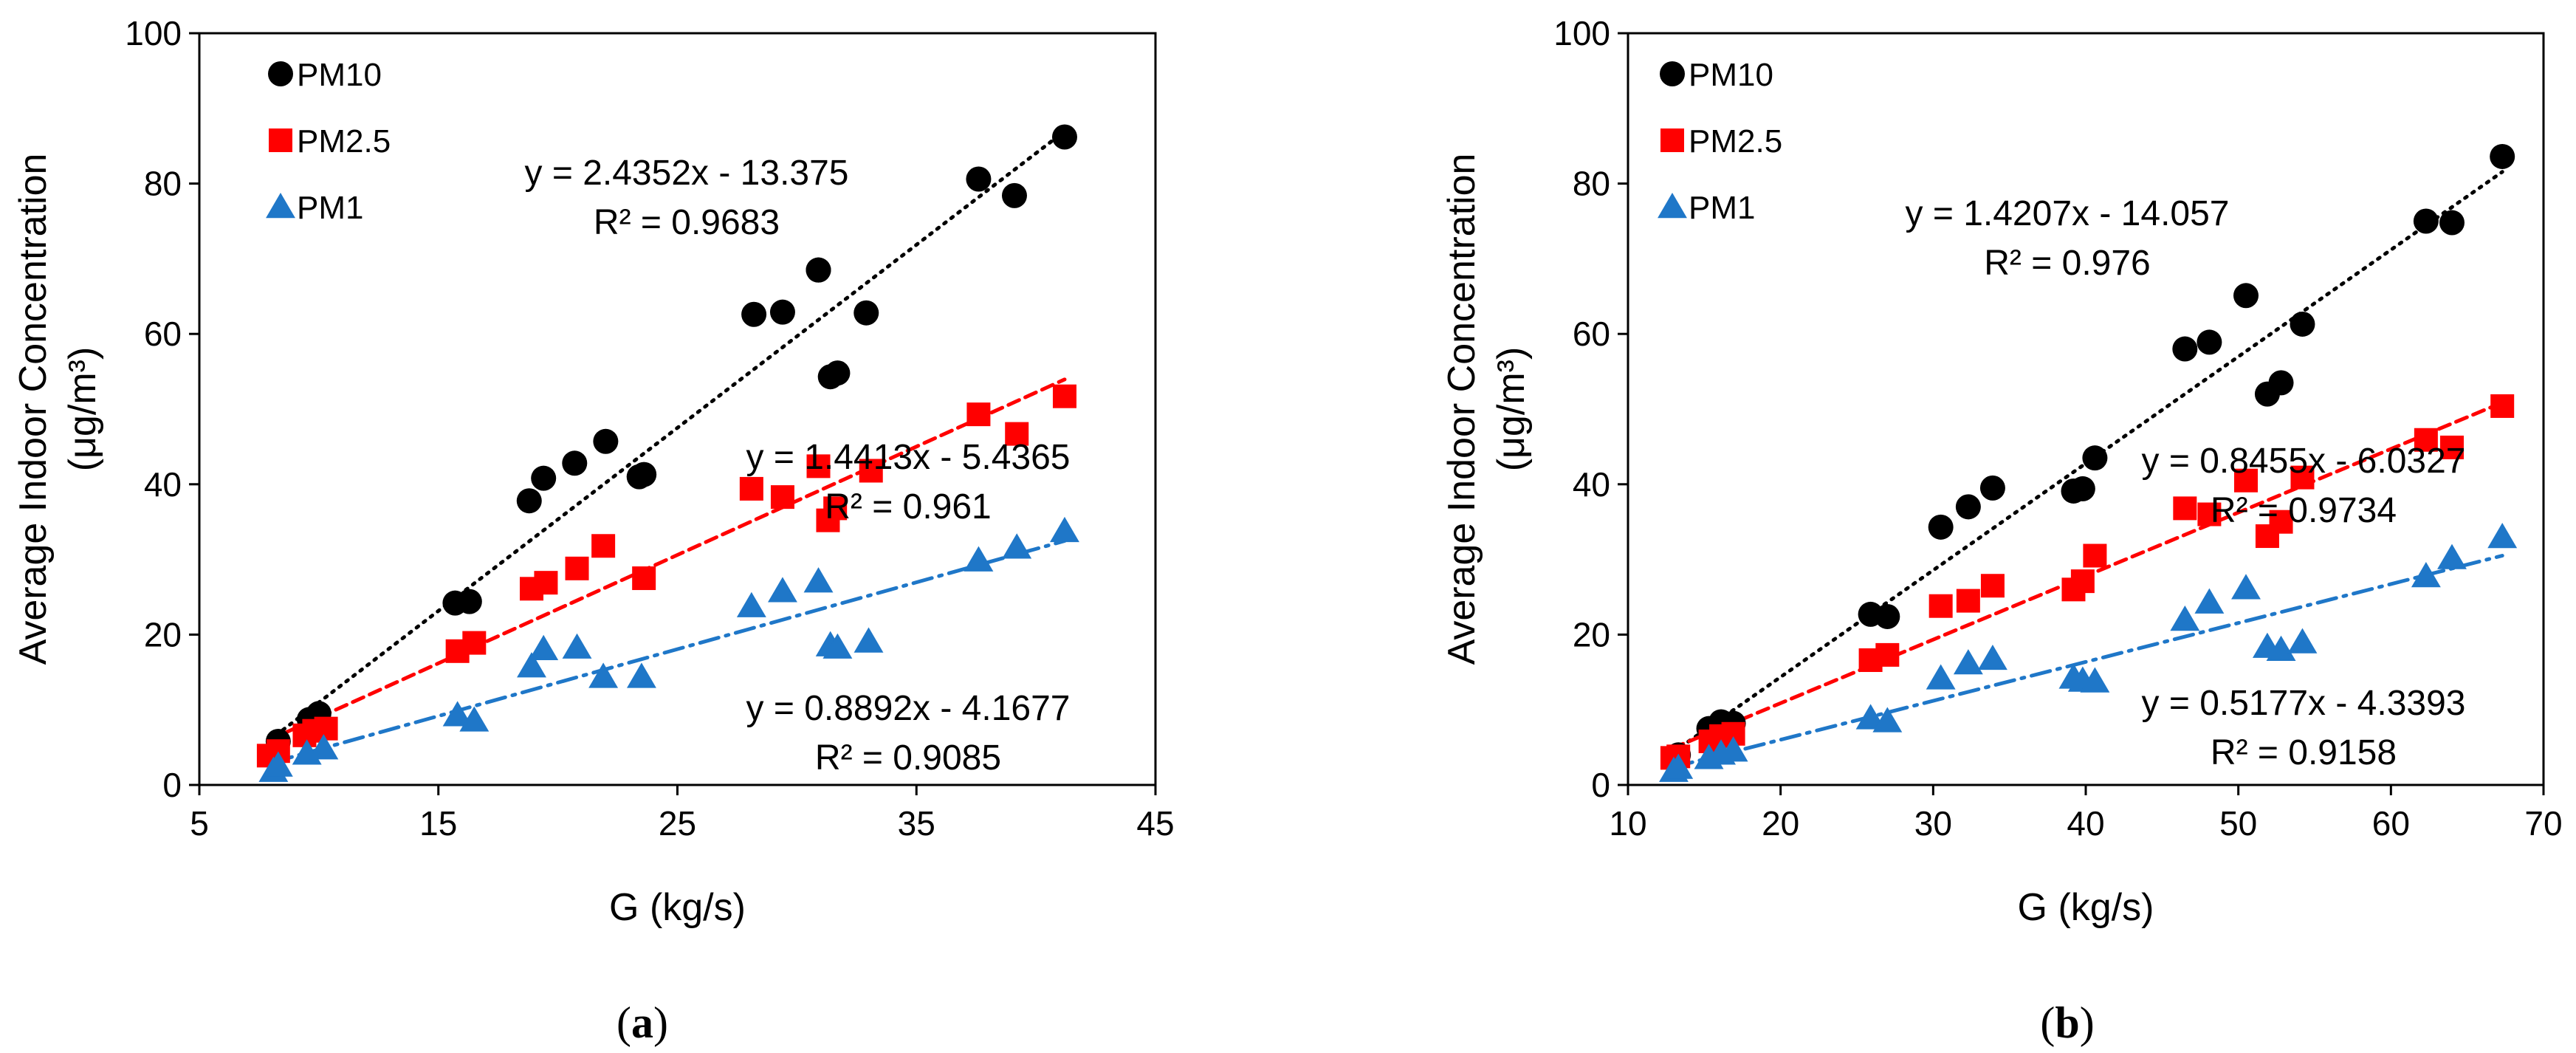  What do you see at coordinates (908, 457) in the screenshot?
I see `regression-equation: y = 1.4413x - 5.4365` at bounding box center [908, 457].